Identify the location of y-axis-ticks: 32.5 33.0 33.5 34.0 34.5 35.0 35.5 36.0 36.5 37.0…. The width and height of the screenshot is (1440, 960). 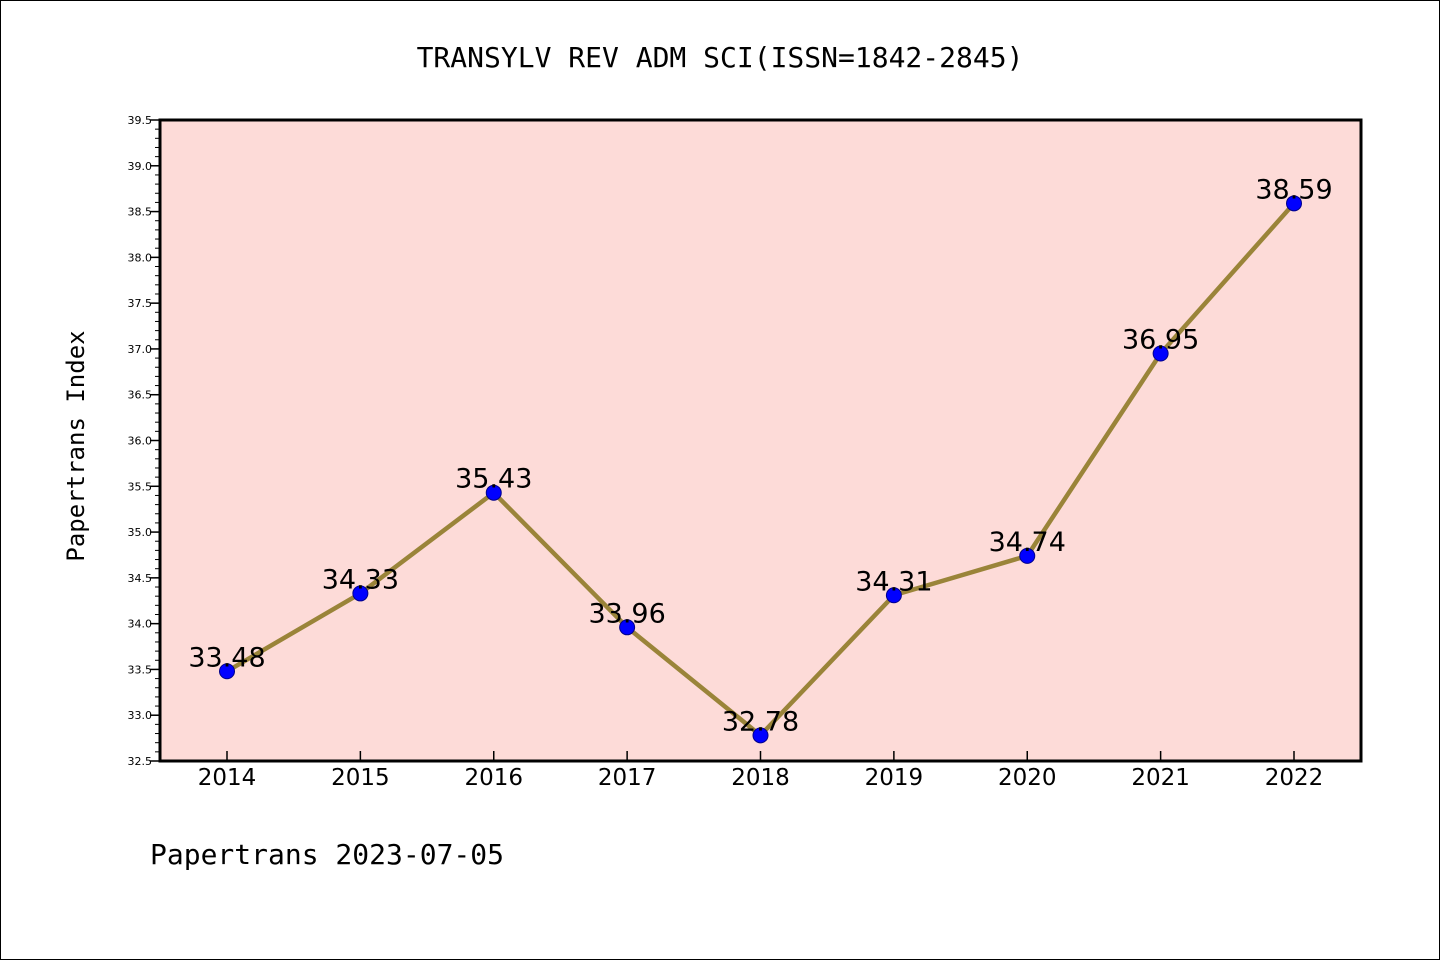
(144, 441).